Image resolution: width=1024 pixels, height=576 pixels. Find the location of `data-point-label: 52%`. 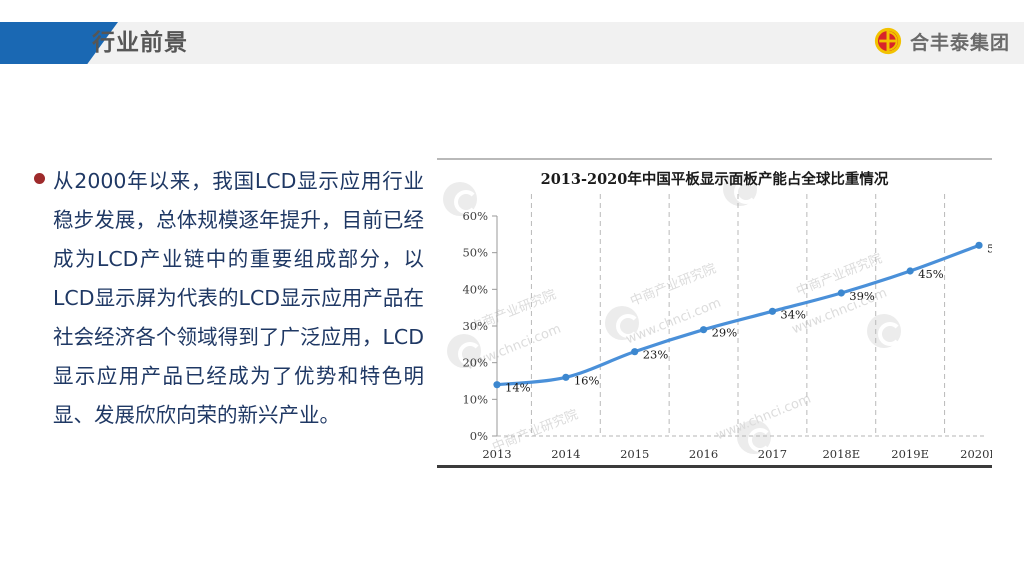

data-point-label: 52% is located at coordinates (989, 248).